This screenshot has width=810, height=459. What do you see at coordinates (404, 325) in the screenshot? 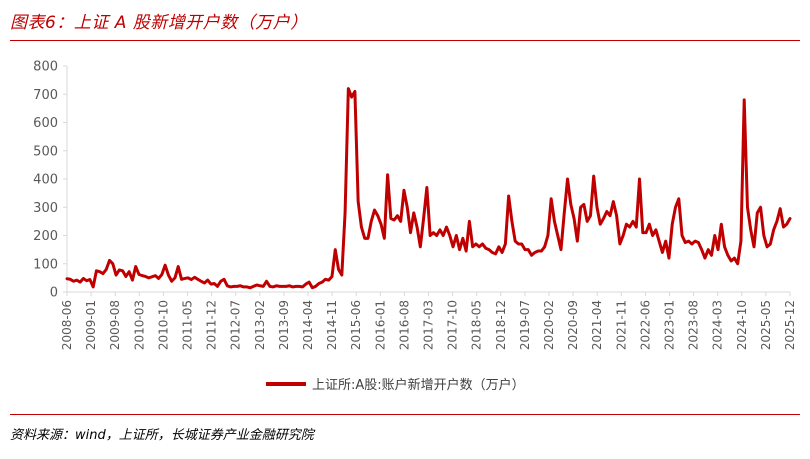
I see `x-tick-label: 2016-08` at bounding box center [404, 325].